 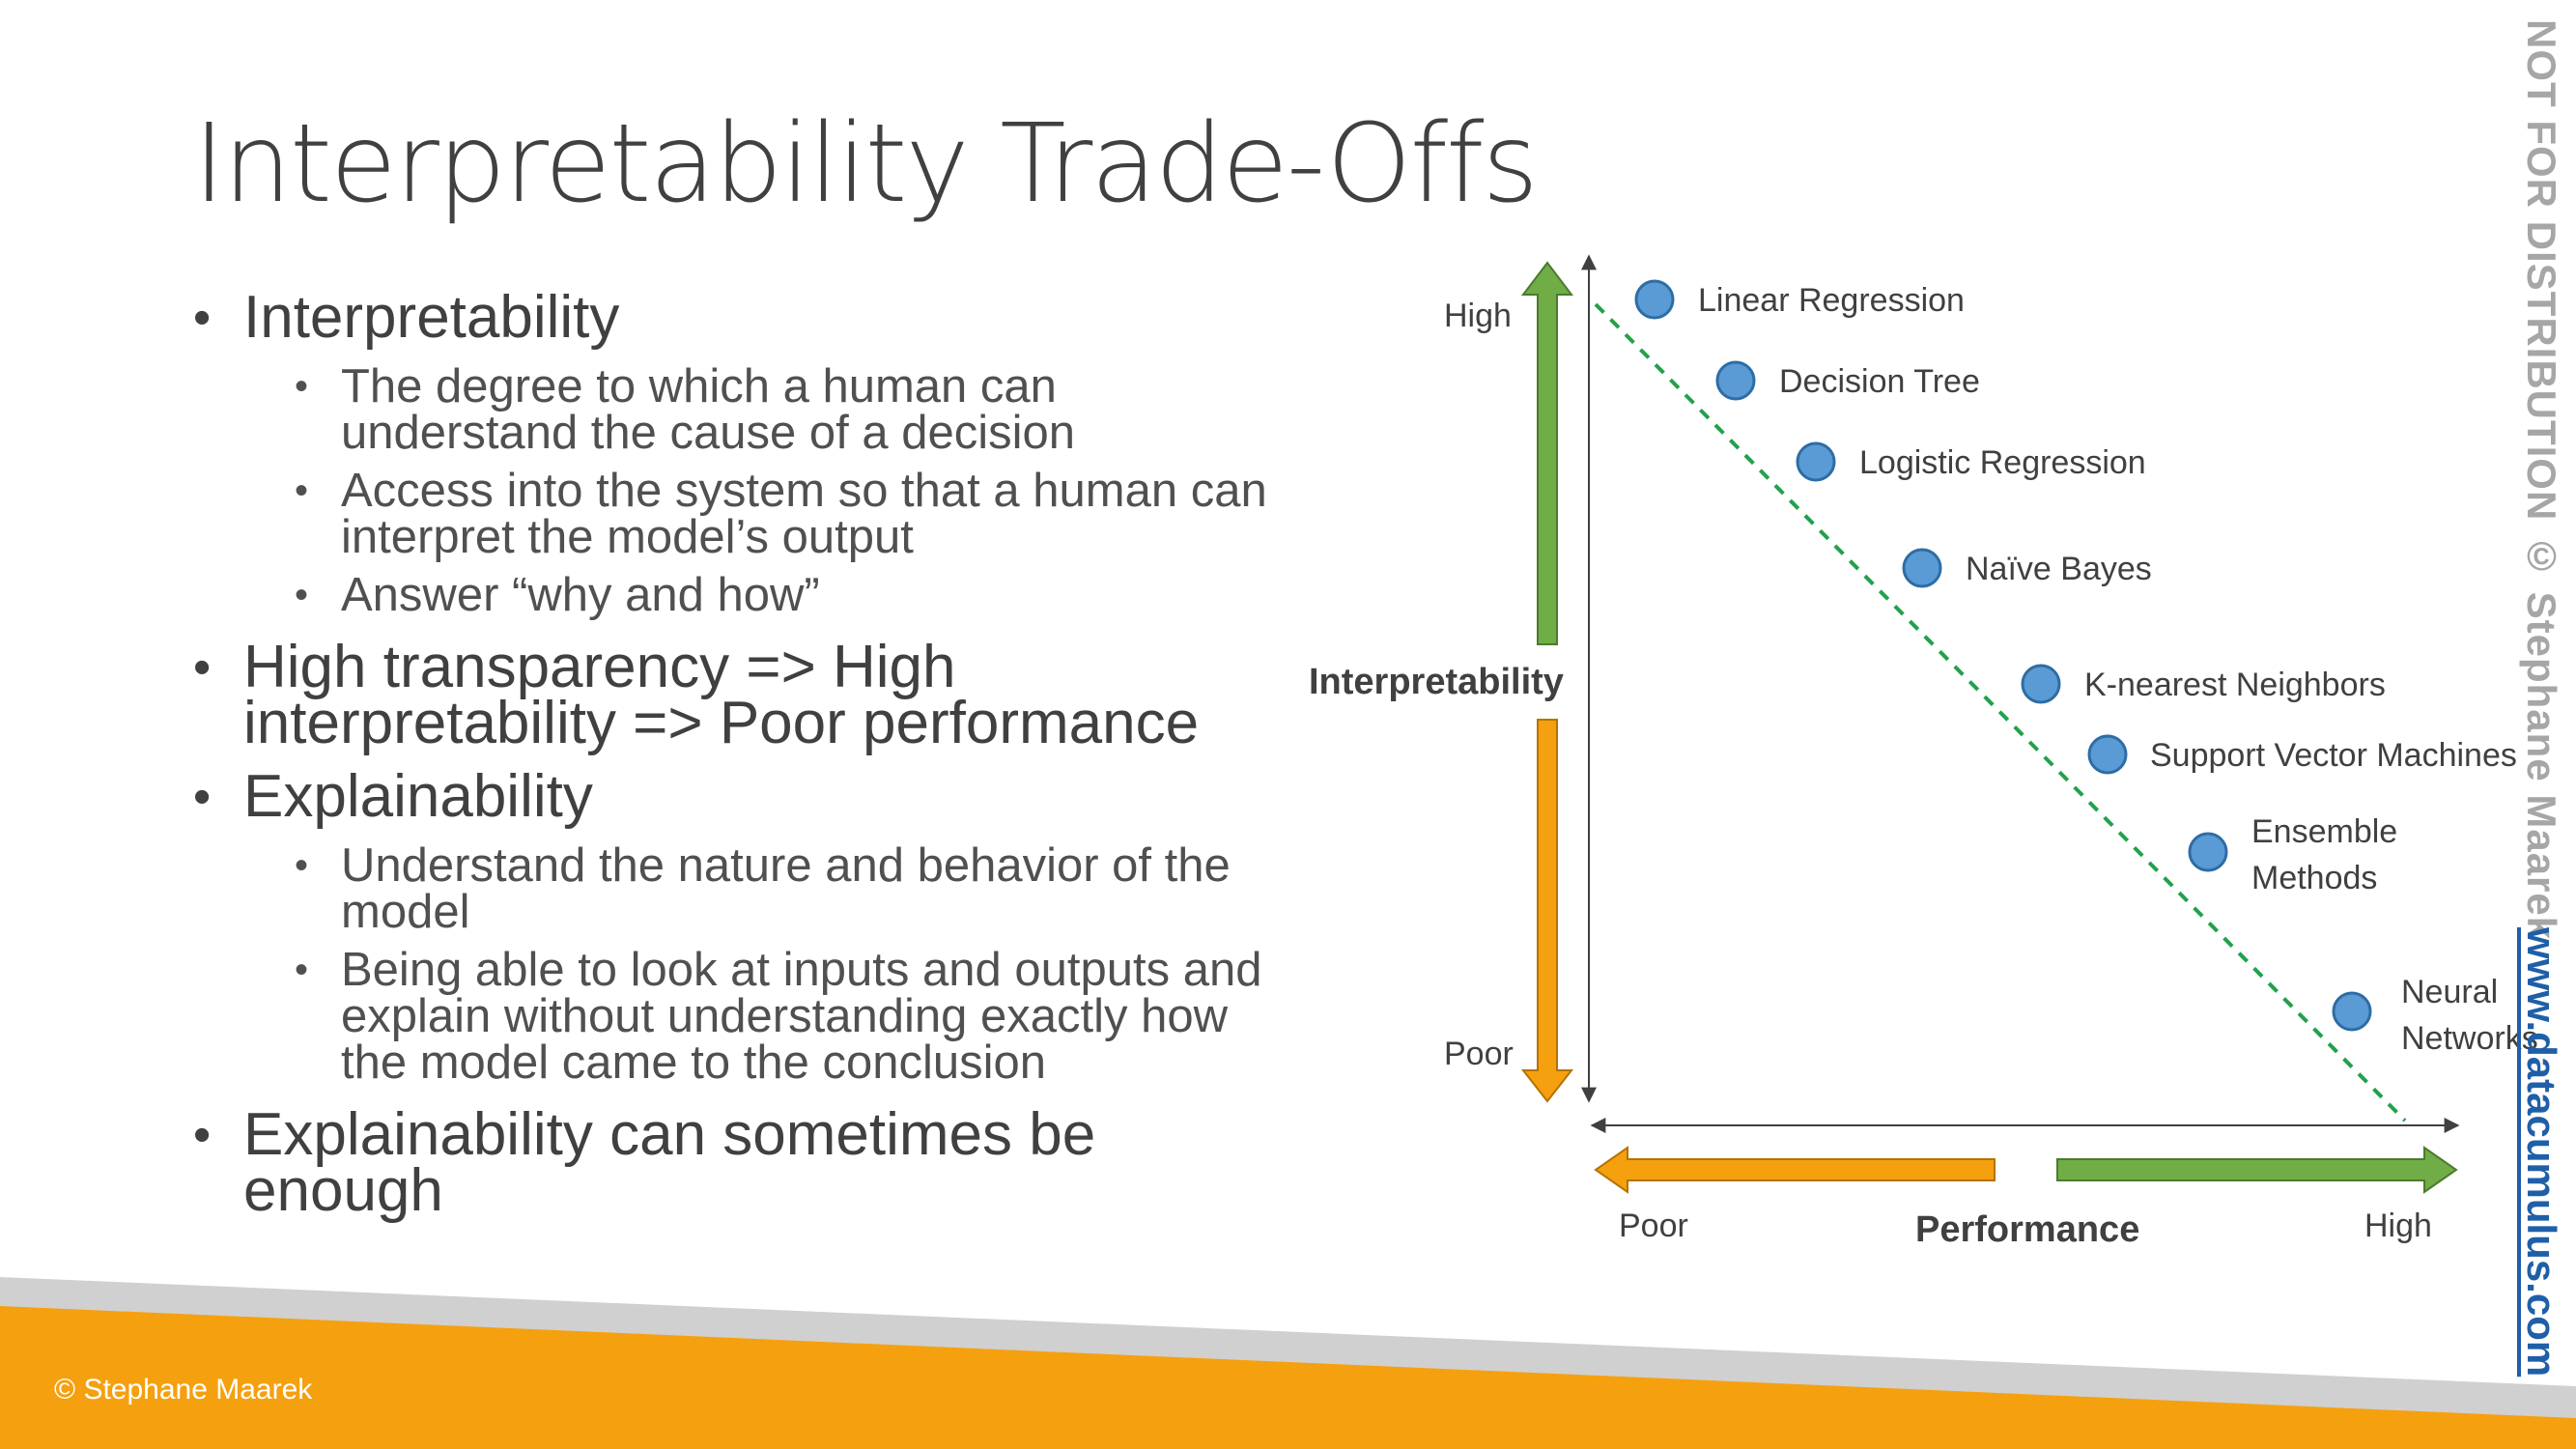 I want to click on model-logistic-regression: Logistic Regression, so click(x=1971, y=461).